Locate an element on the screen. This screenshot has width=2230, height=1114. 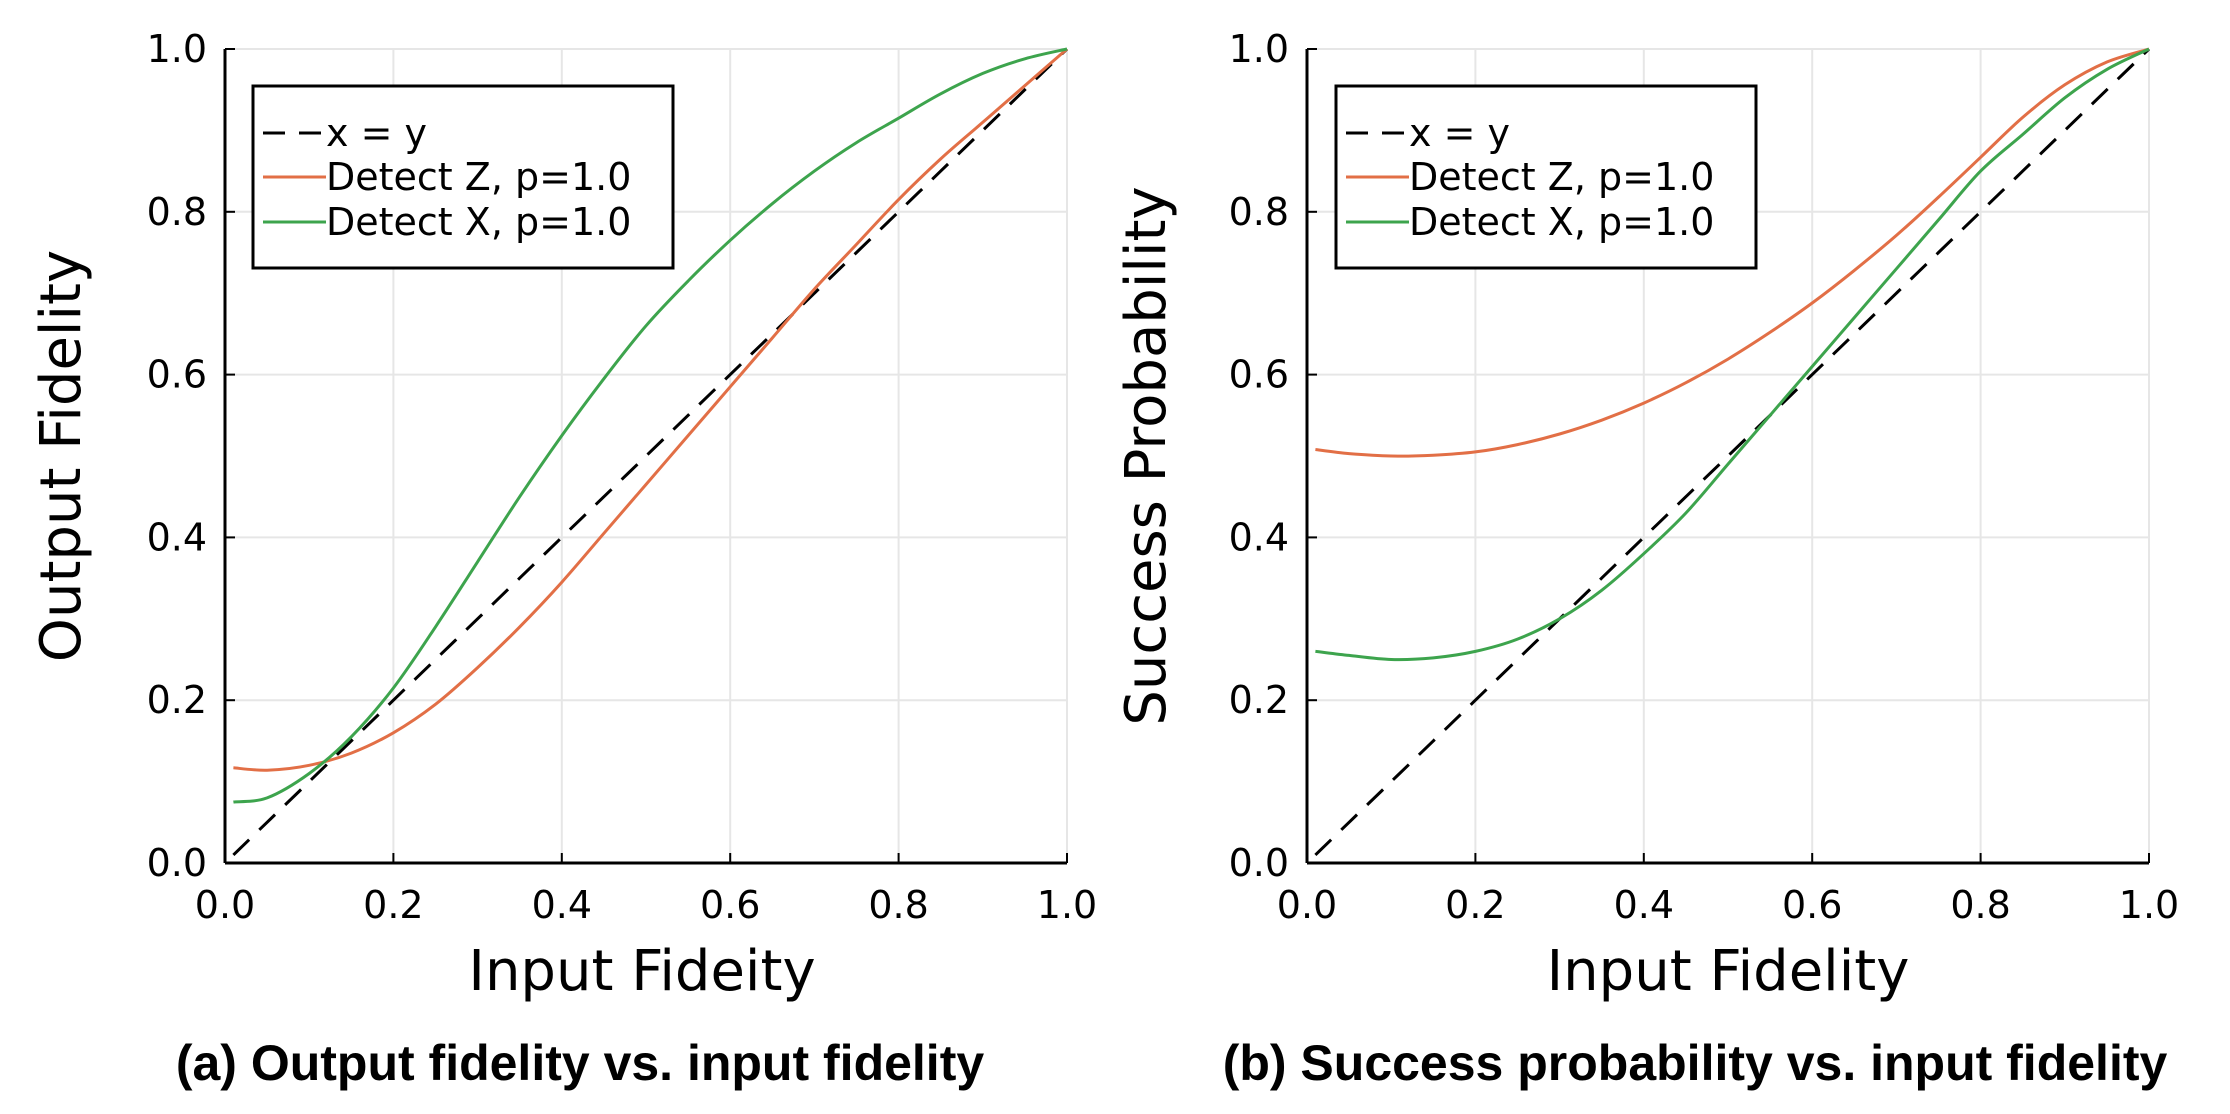
legend-b: x = y Detect Z, p=1.0 Detect X, p=1.0 is located at coordinates (1546, 177).